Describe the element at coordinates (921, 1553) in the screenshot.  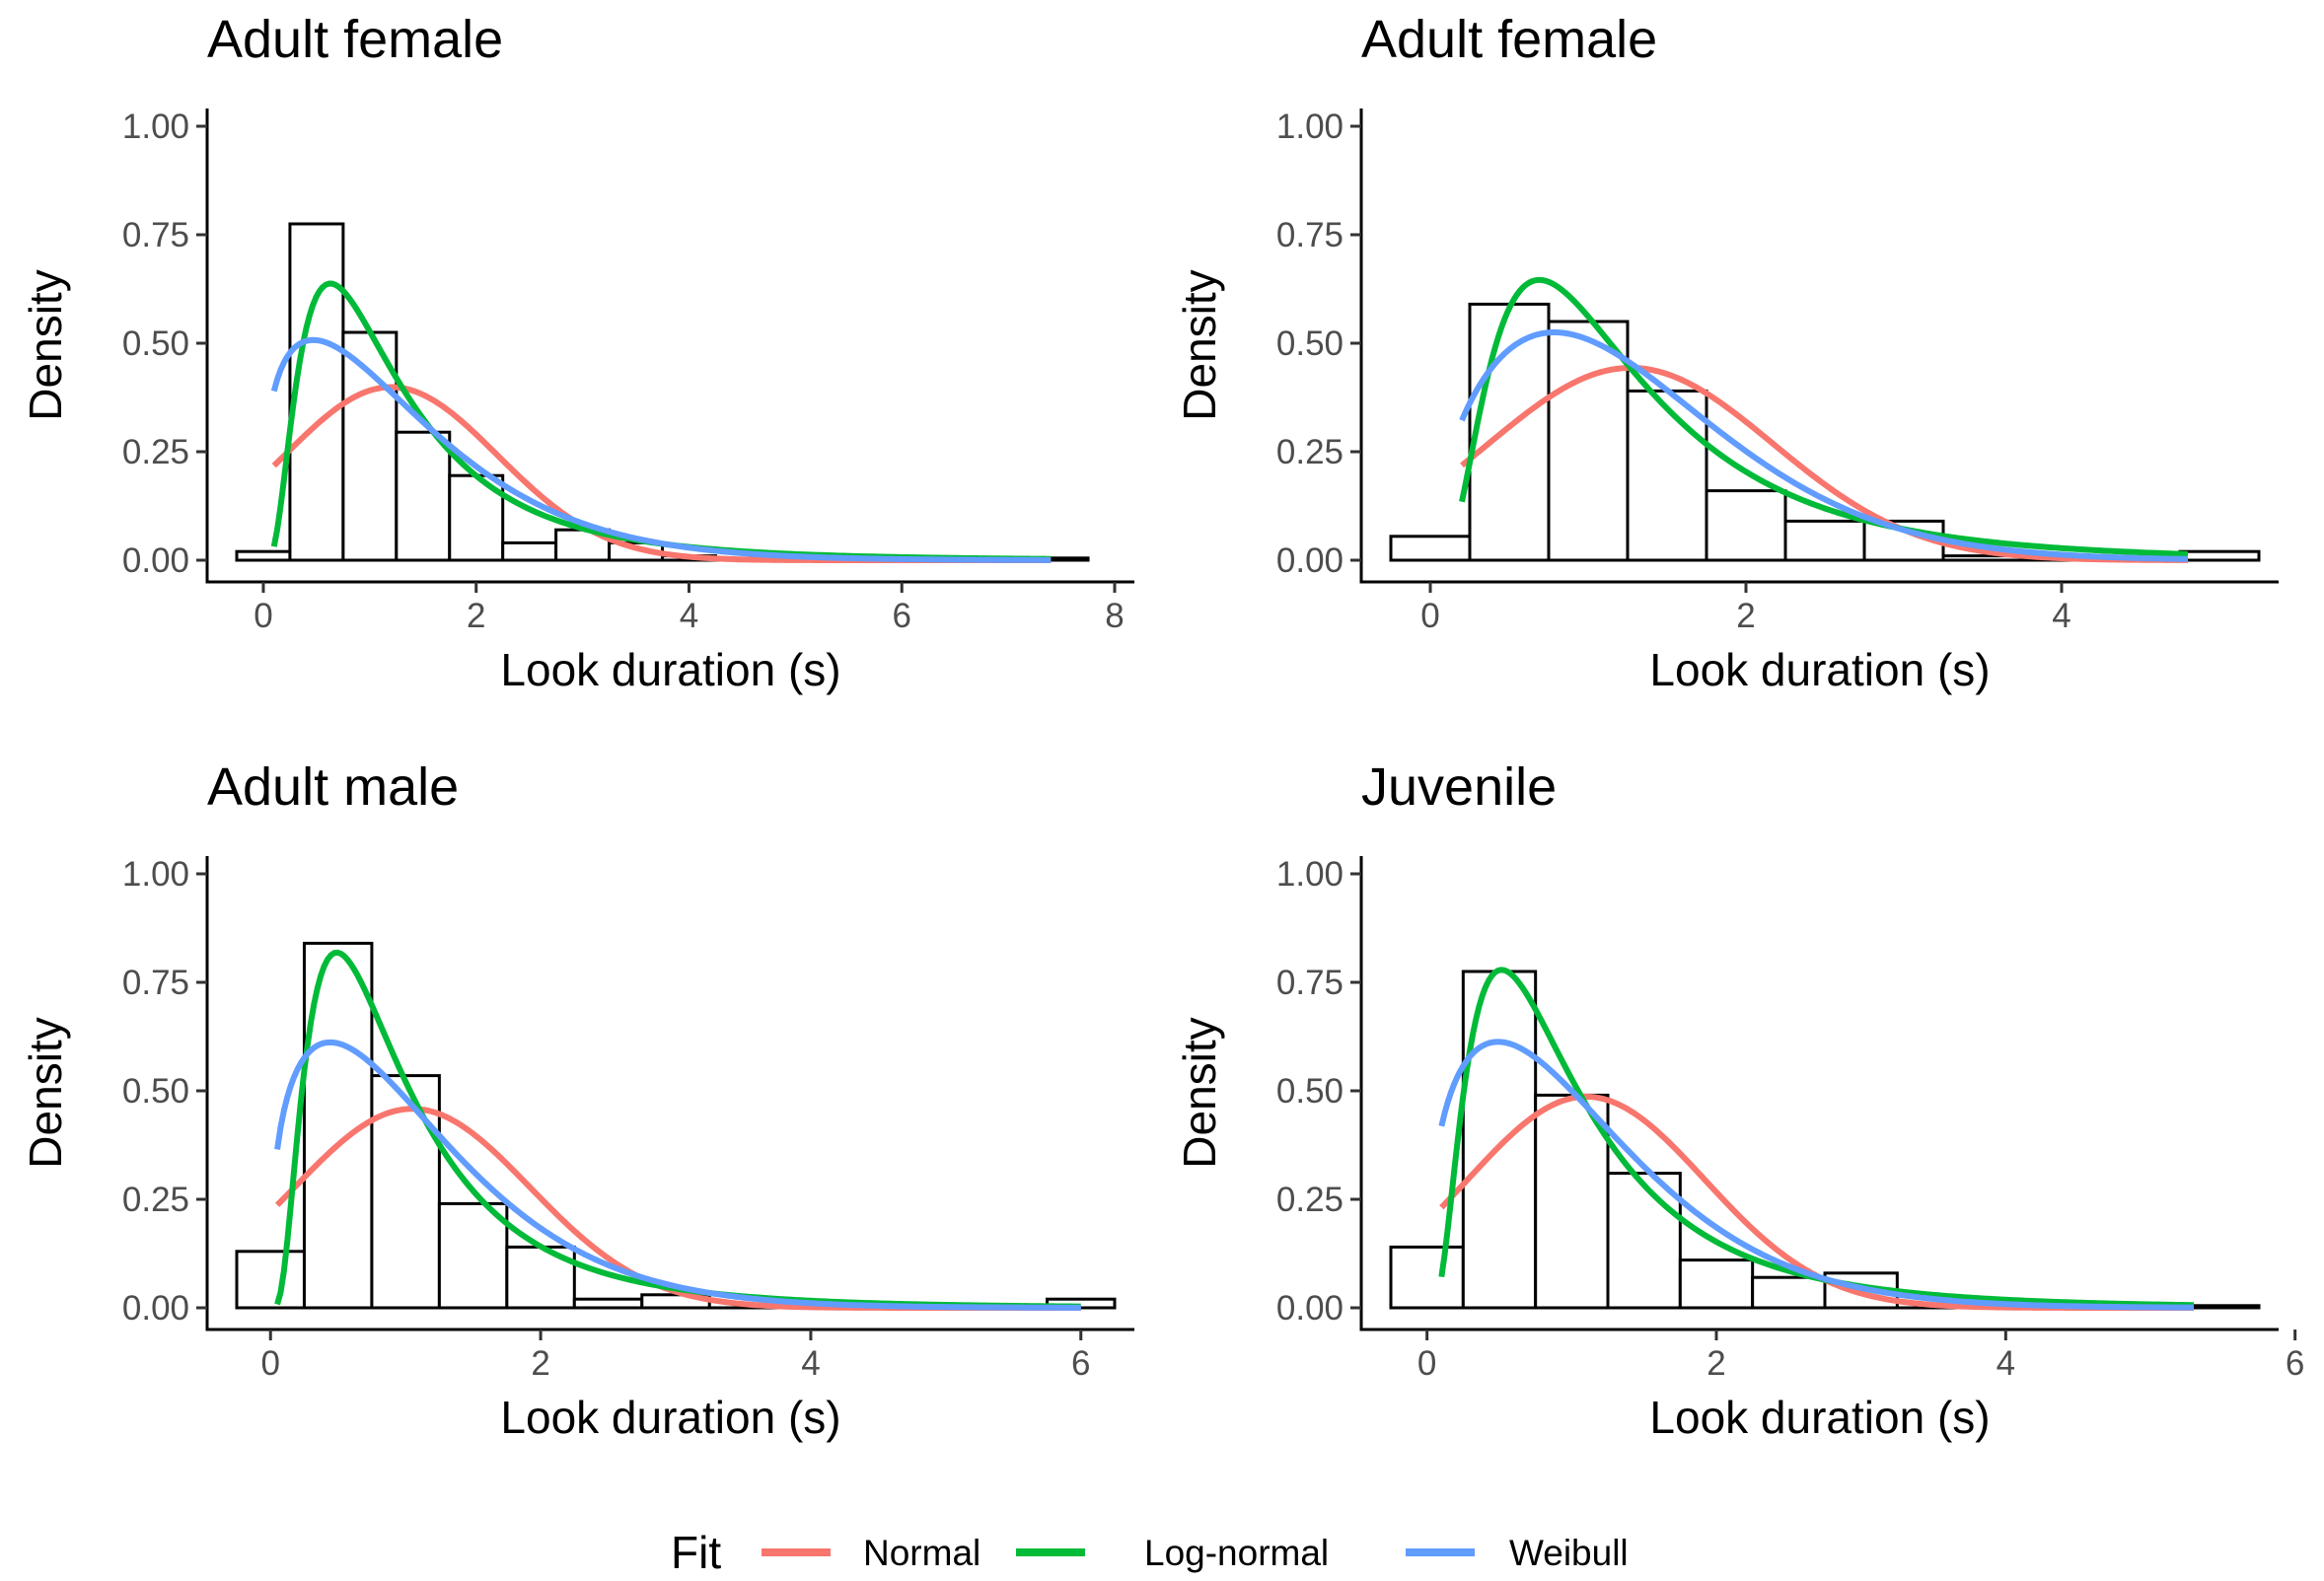
I see `legend-label: Normal` at that location.